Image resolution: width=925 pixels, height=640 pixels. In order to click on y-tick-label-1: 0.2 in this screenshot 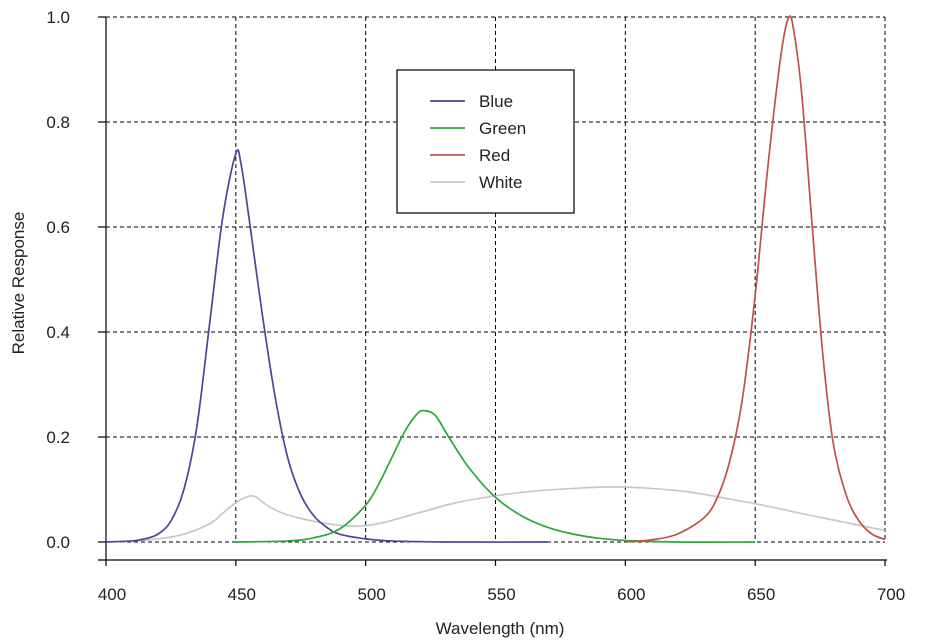, I will do `click(58, 437)`.